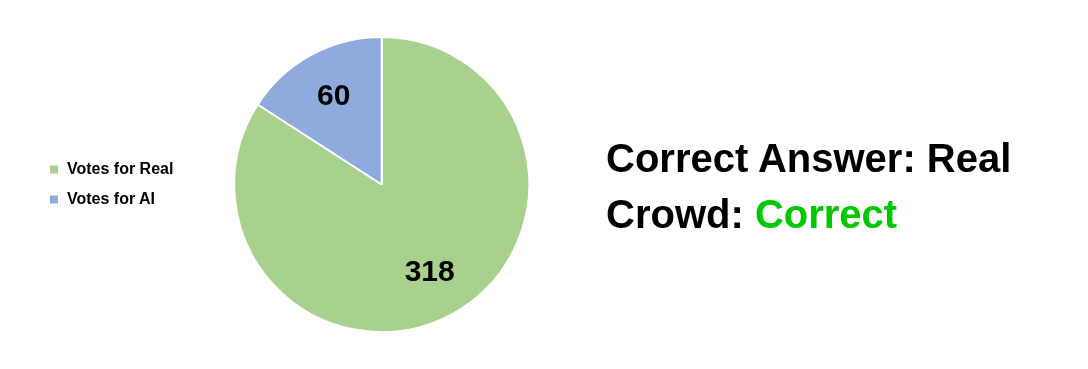 This screenshot has width=1088, height=369. Describe the element at coordinates (111, 198) in the screenshot. I see `legend-label: Votes for AI` at that location.